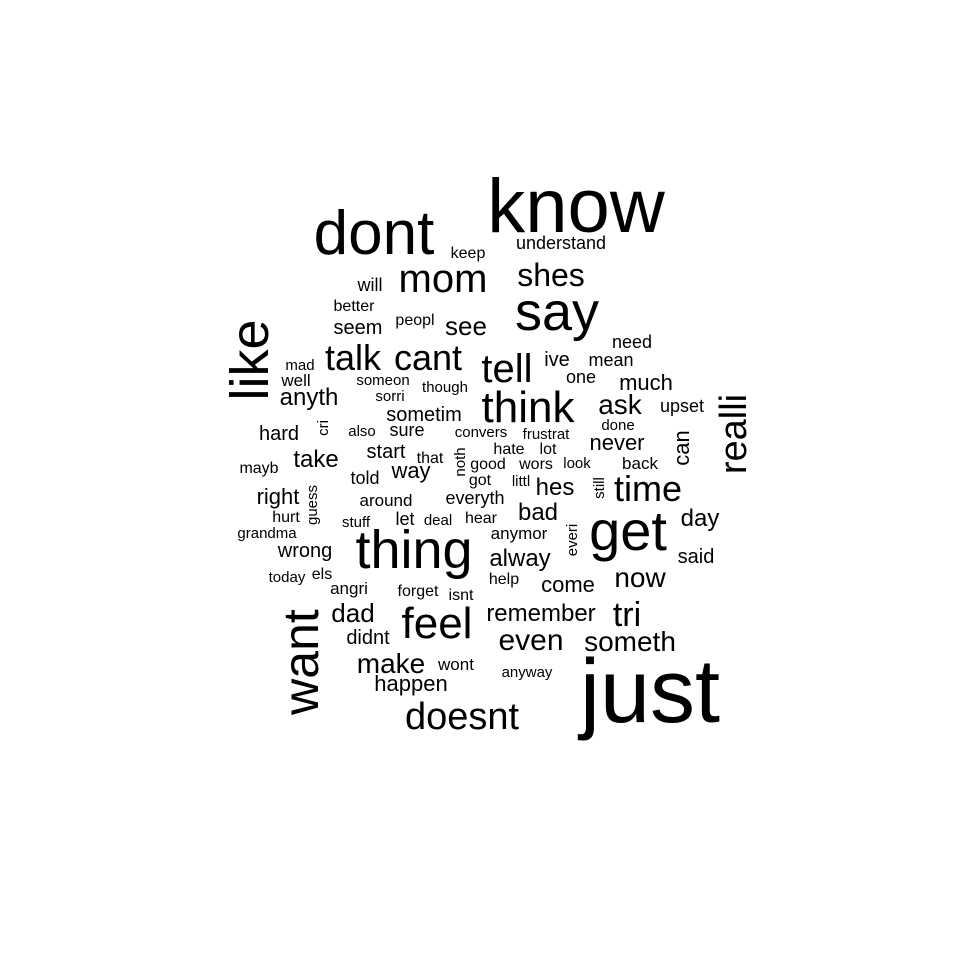 The height and width of the screenshot is (960, 960). What do you see at coordinates (561, 243) in the screenshot?
I see `word-understand: understand` at bounding box center [561, 243].